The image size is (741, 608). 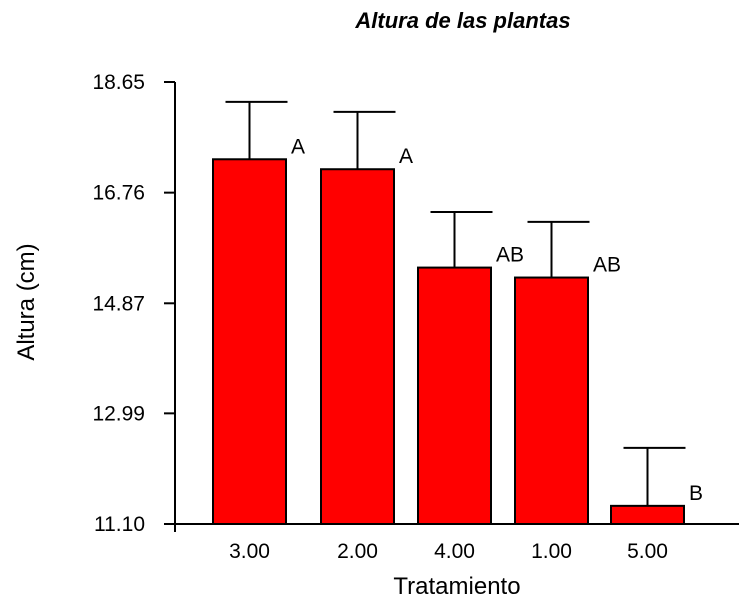 What do you see at coordinates (118, 413) in the screenshot?
I see `y-tick-label: 12.99` at bounding box center [118, 413].